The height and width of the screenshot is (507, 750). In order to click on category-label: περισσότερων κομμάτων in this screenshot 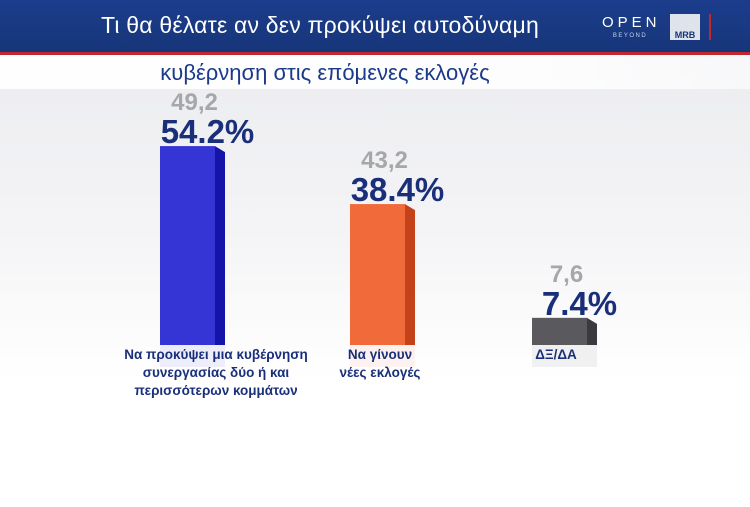, I will do `click(215, 390)`.